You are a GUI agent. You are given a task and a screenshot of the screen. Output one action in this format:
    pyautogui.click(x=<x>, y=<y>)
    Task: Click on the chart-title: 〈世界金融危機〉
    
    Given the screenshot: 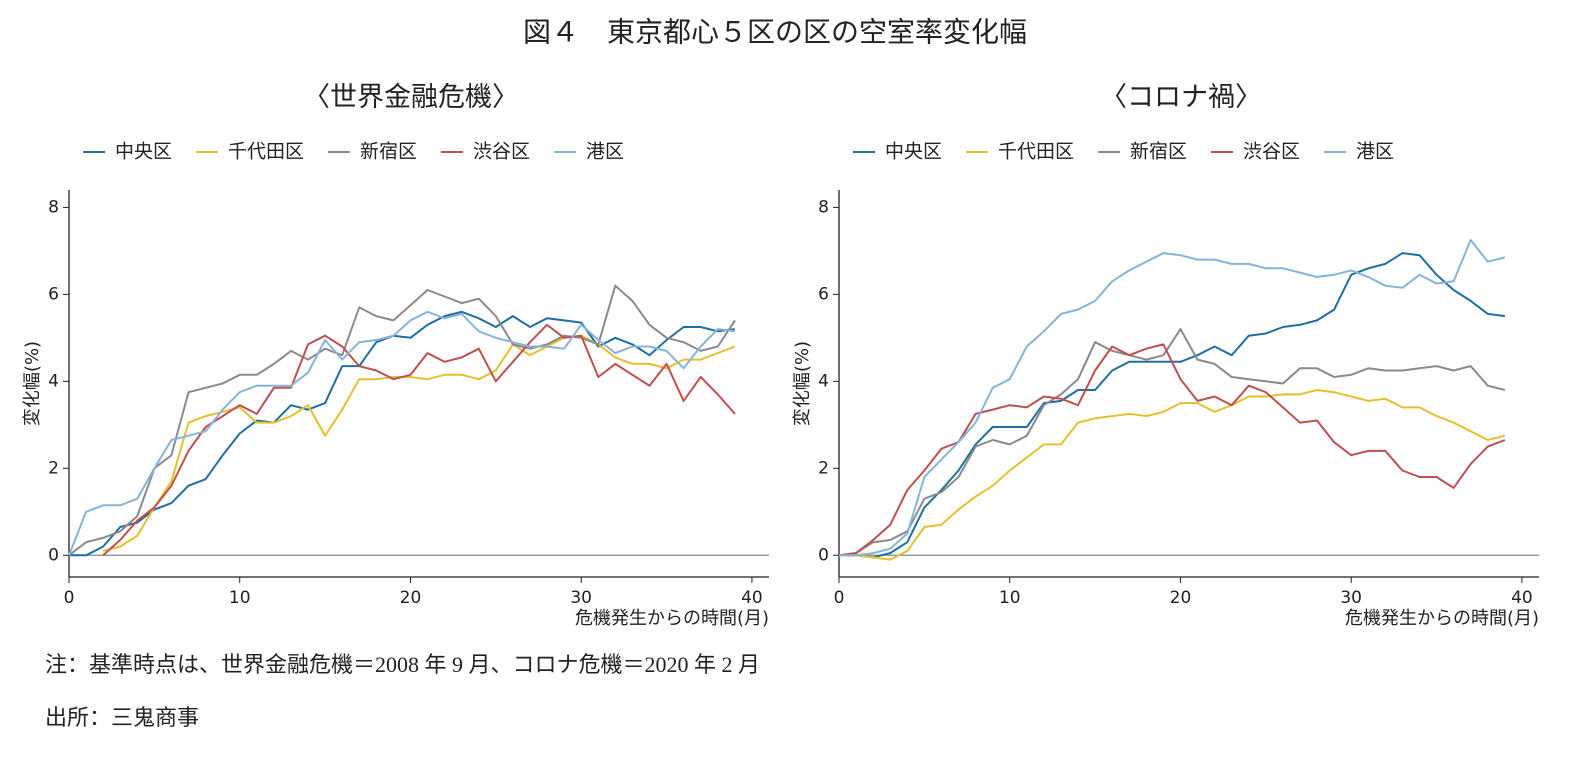 What is the action you would take?
    pyautogui.click(x=411, y=97)
    